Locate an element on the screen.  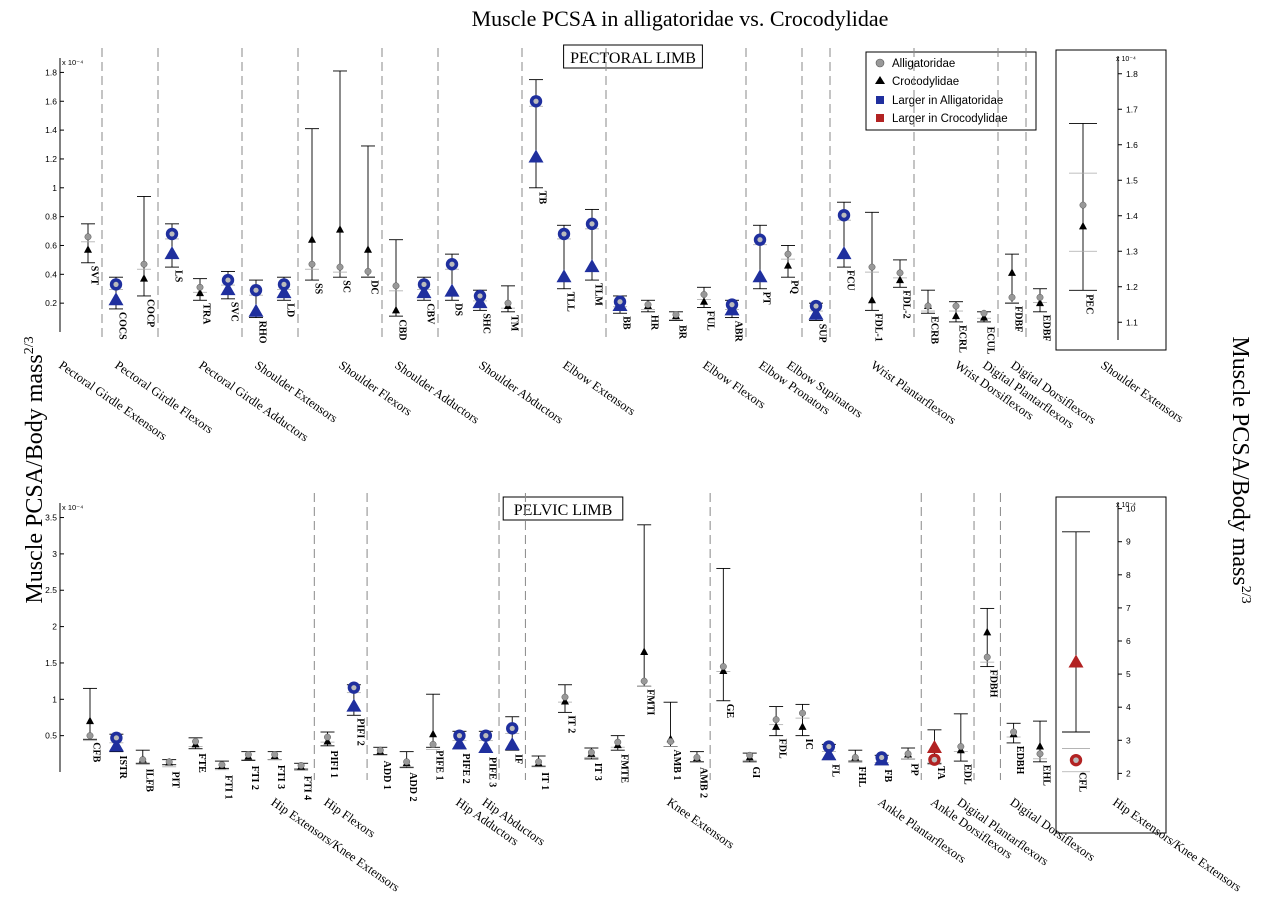
muscle-ful: FUL is located at coordinates (706, 308).